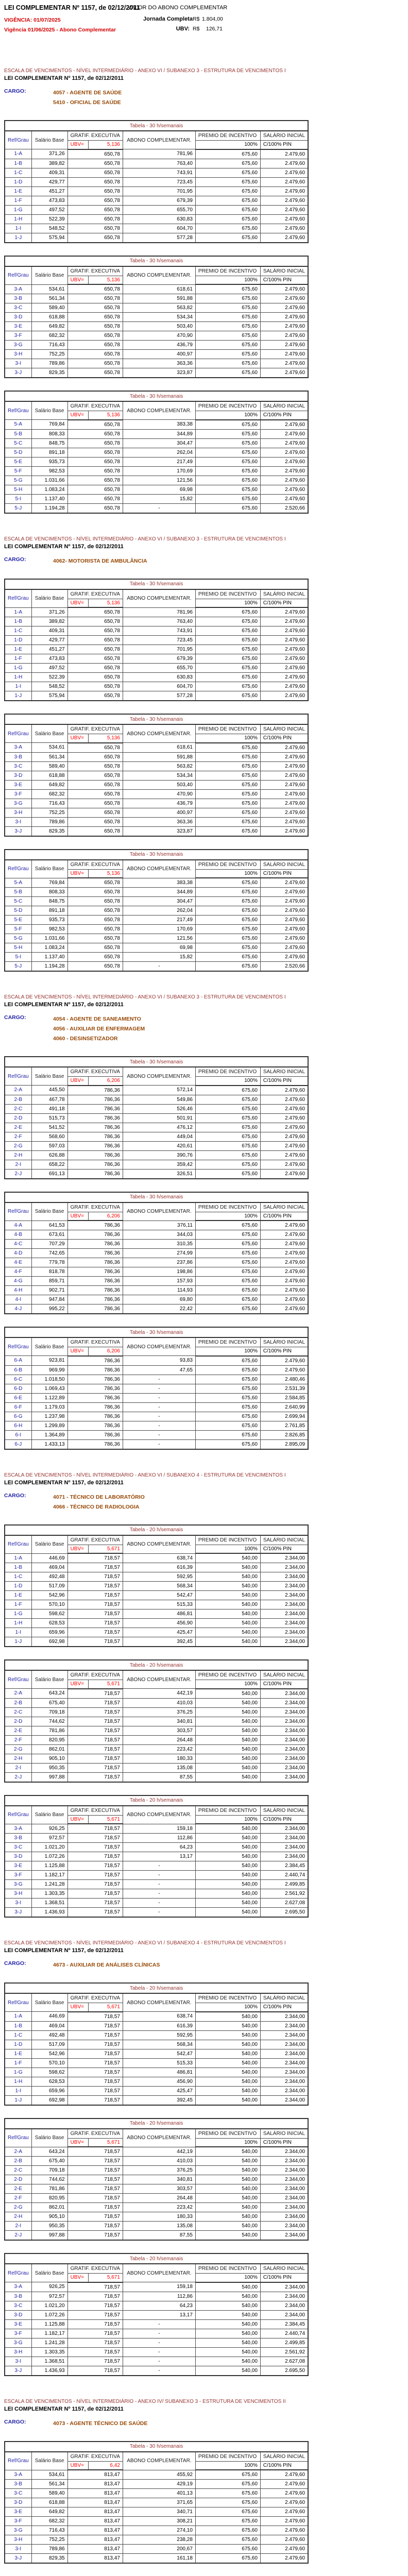 The height and width of the screenshot is (2576, 408). What do you see at coordinates (156, 2151) in the screenshot?
I see `table-row: 2-A 643,24 718,57 442,19 540,00 2.344,00` at bounding box center [156, 2151].